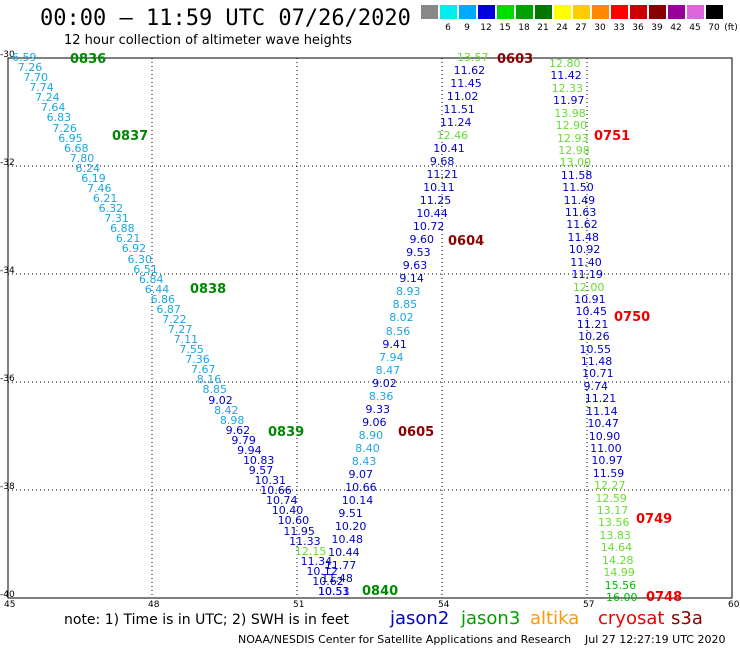 Image resolution: width=740 pixels, height=650 pixels. I want to click on wave-height-value: 7.94, so click(391, 357).